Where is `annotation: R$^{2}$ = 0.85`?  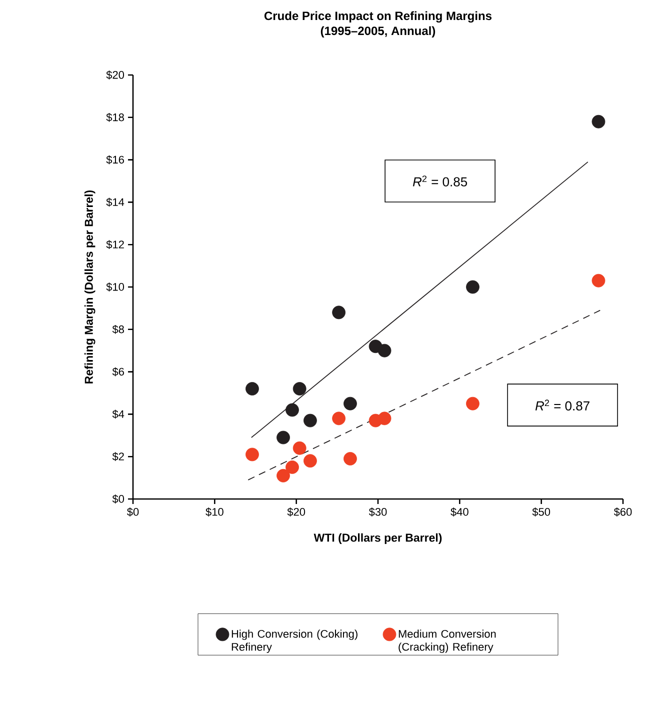 annotation: R$^{2}$ = 0.85 is located at coordinates (440, 181).